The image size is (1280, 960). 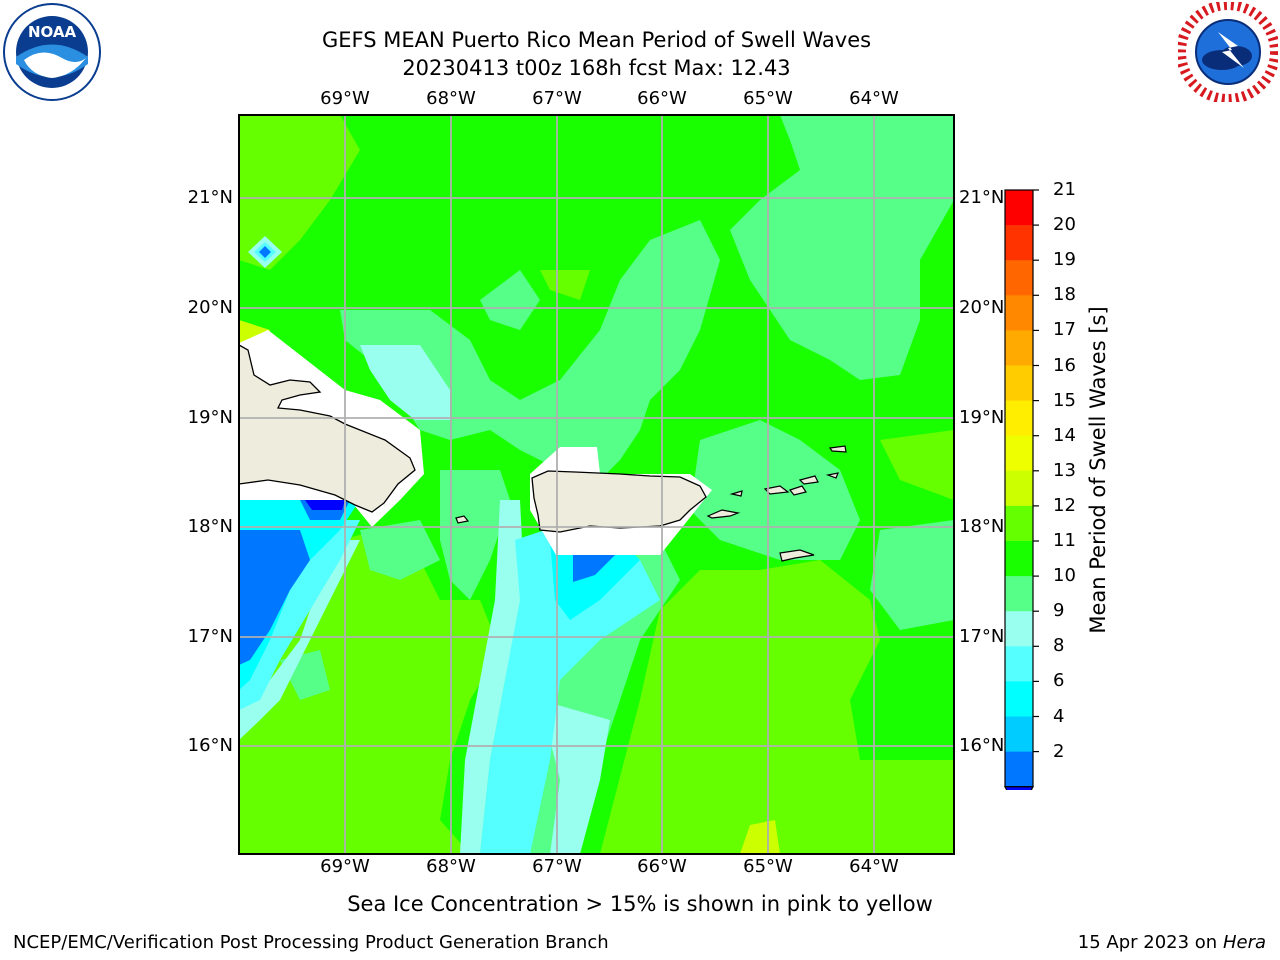 I want to click on lat-label-left: 20°N, so click(x=210, y=307).